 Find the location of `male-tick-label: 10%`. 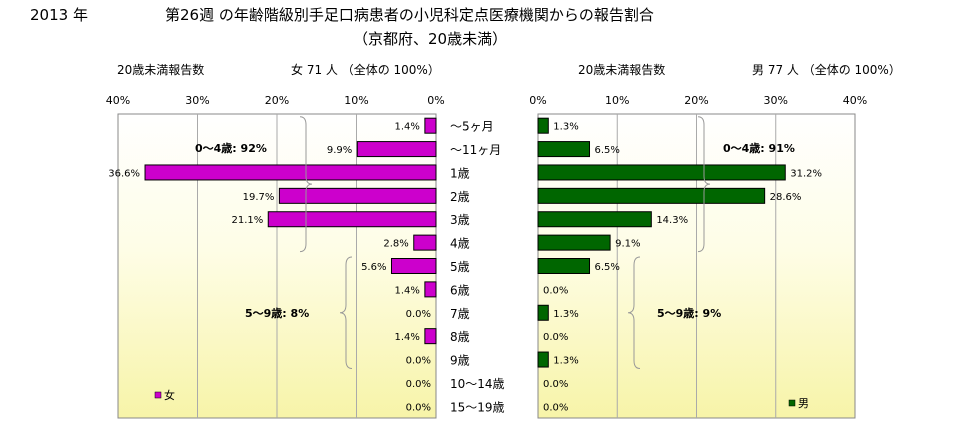

male-tick-label: 10% is located at coordinates (617, 100).